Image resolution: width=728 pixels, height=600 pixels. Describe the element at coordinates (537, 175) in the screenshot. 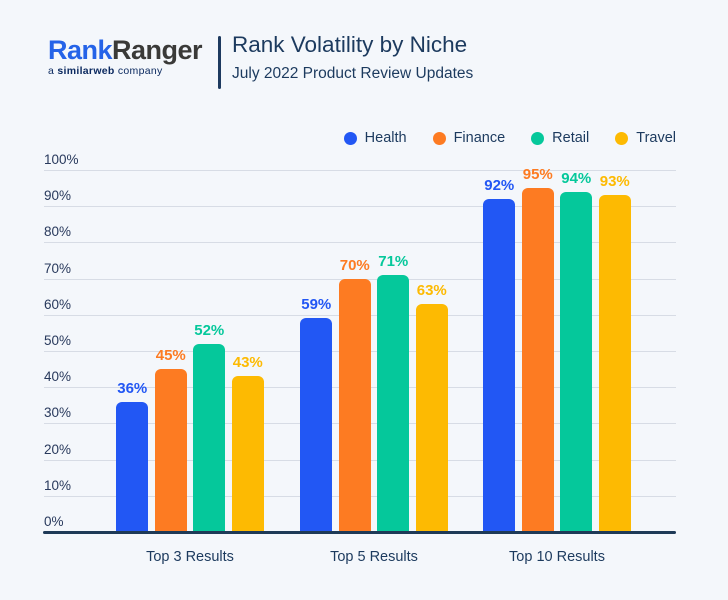

I see `bar-value-label: 95%` at that location.